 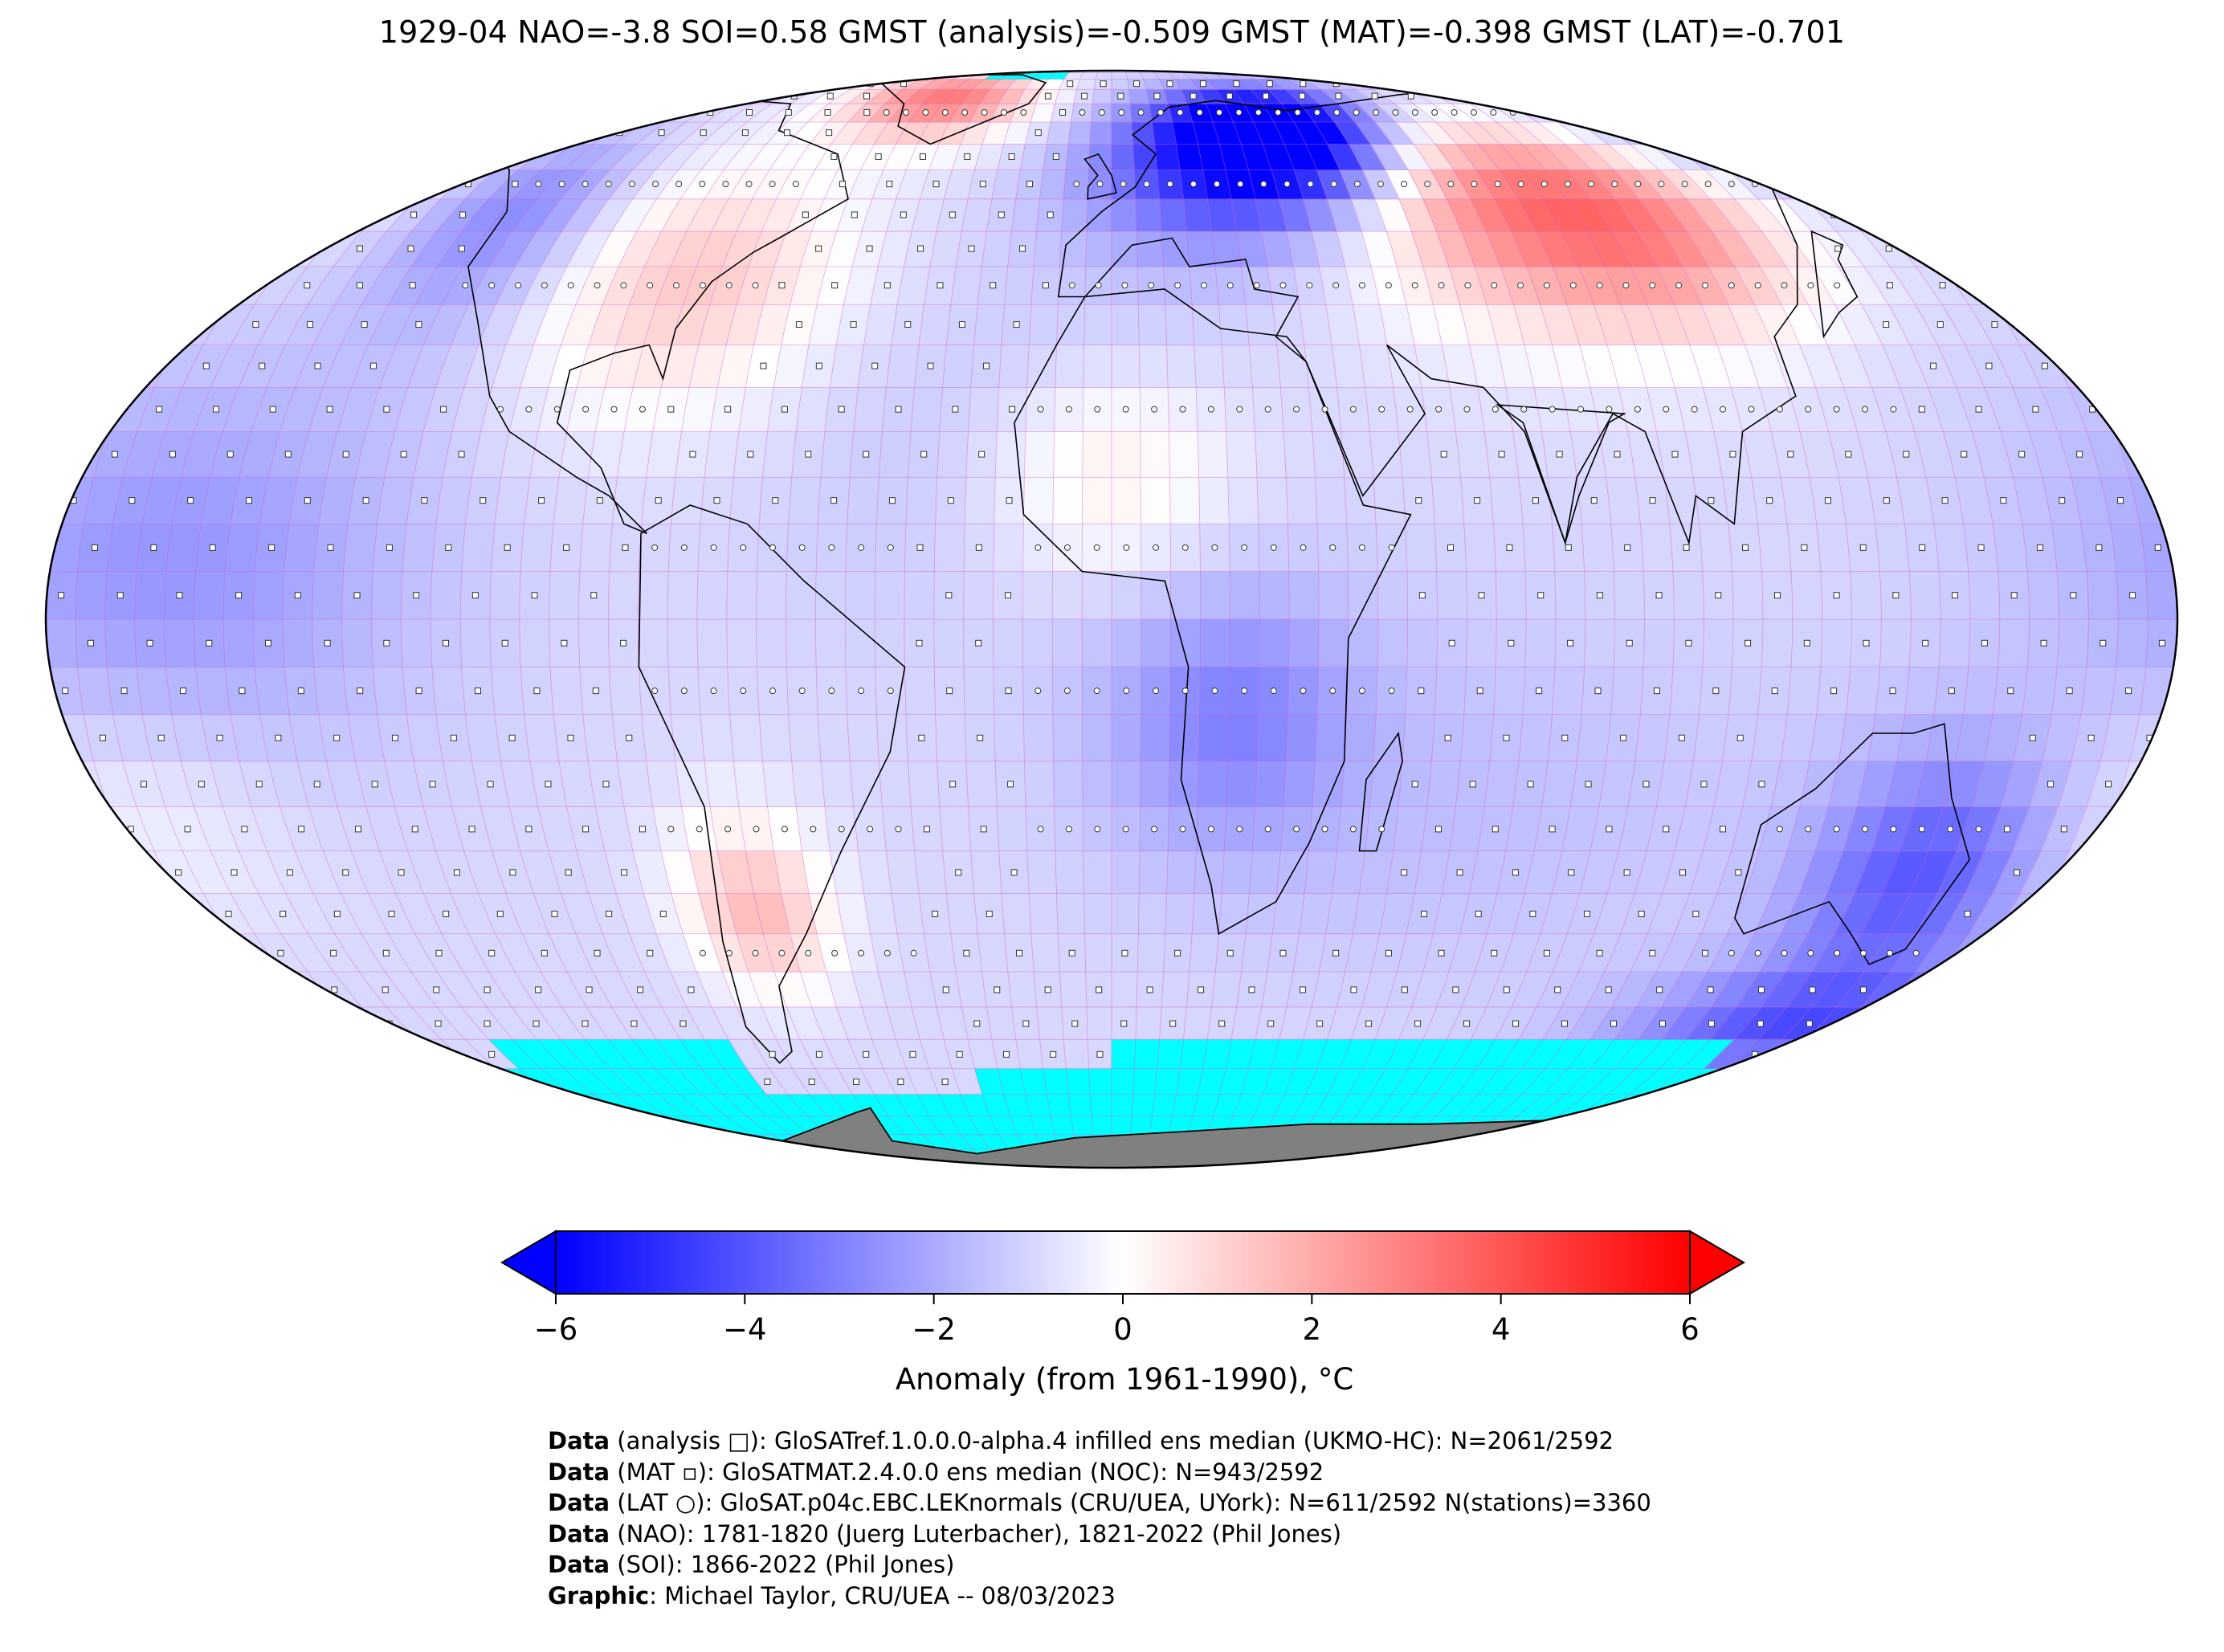 I want to click on colorbar-extend-high, so click(x=1717, y=1262).